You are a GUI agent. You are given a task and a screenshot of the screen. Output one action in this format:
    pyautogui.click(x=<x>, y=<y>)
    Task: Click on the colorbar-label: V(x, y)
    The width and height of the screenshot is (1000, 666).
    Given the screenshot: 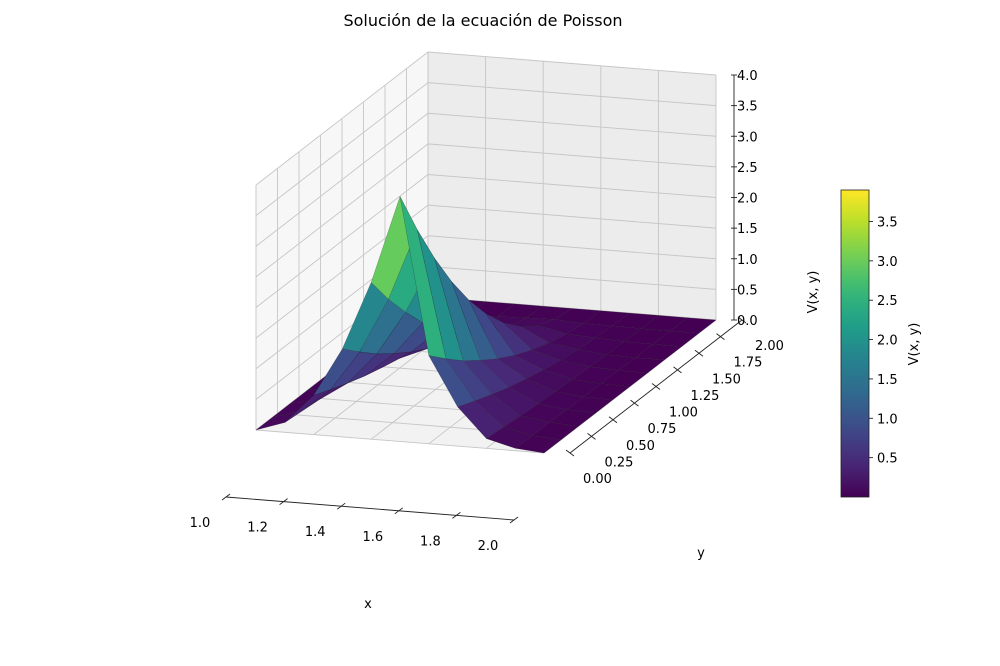 What is the action you would take?
    pyautogui.click(x=914, y=344)
    